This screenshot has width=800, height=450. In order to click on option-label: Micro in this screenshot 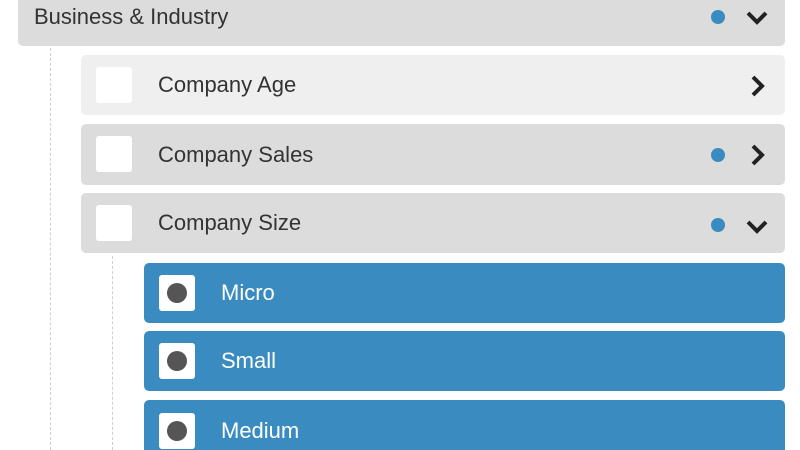, I will do `click(248, 292)`.